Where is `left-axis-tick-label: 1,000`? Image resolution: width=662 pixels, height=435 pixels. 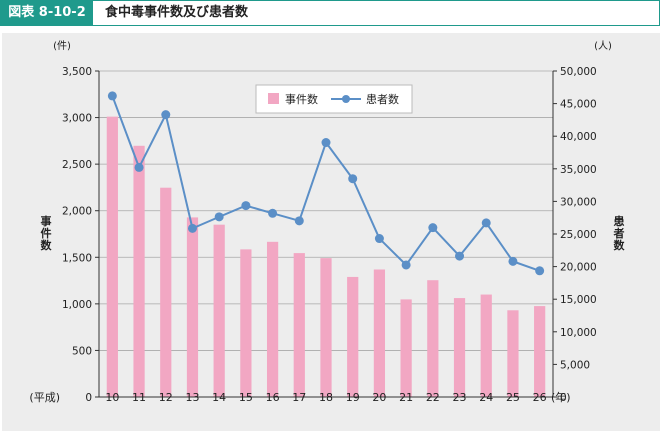 left-axis-tick-label: 1,000 is located at coordinates (77, 305).